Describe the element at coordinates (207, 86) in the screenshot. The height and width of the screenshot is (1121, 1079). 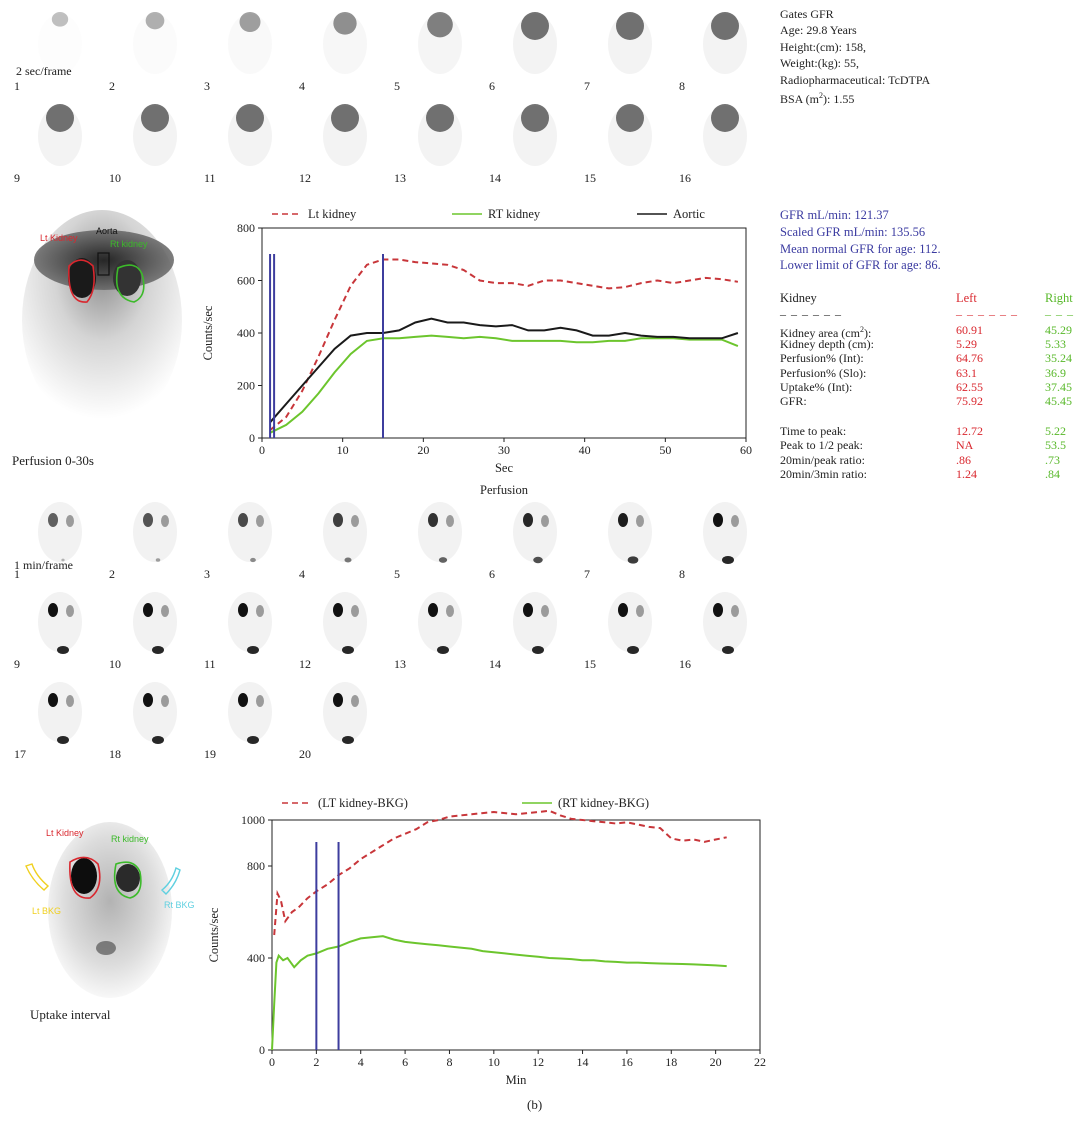
I see `frame-number: 3` at that location.